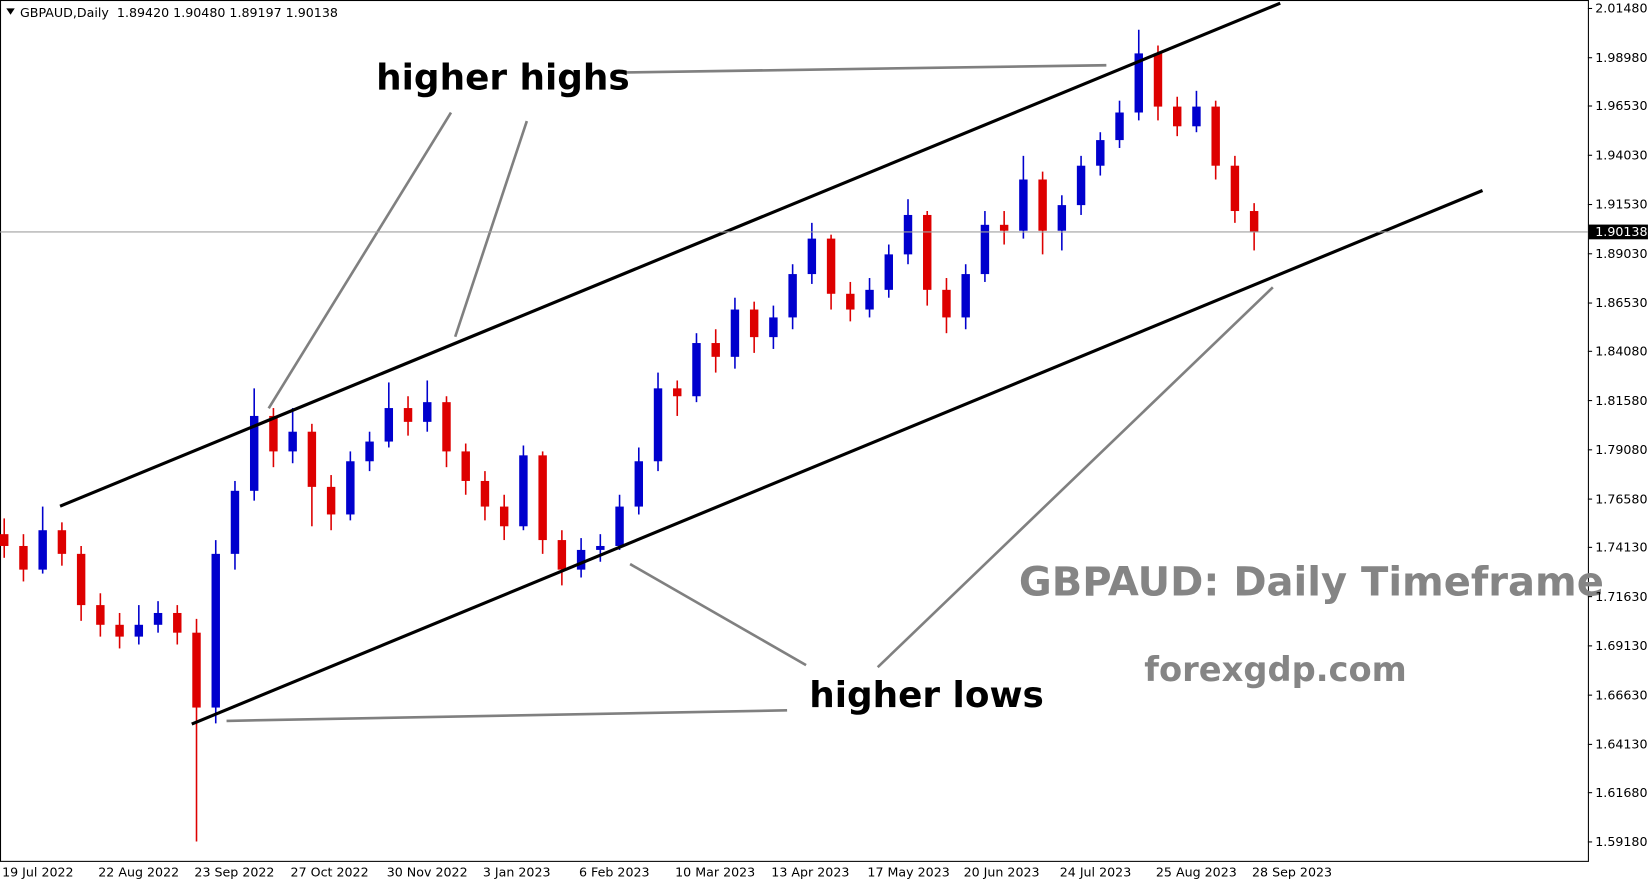 This screenshot has width=1649, height=884. I want to click on y-tick-label: 1.64130, so click(1621, 744).